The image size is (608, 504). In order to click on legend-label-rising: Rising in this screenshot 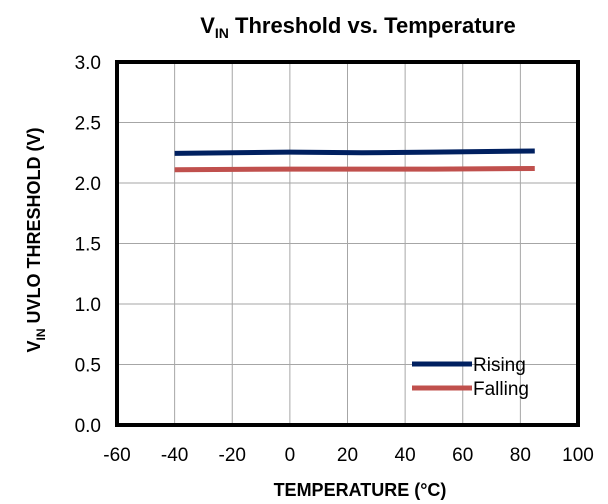, I will do `click(499, 365)`.